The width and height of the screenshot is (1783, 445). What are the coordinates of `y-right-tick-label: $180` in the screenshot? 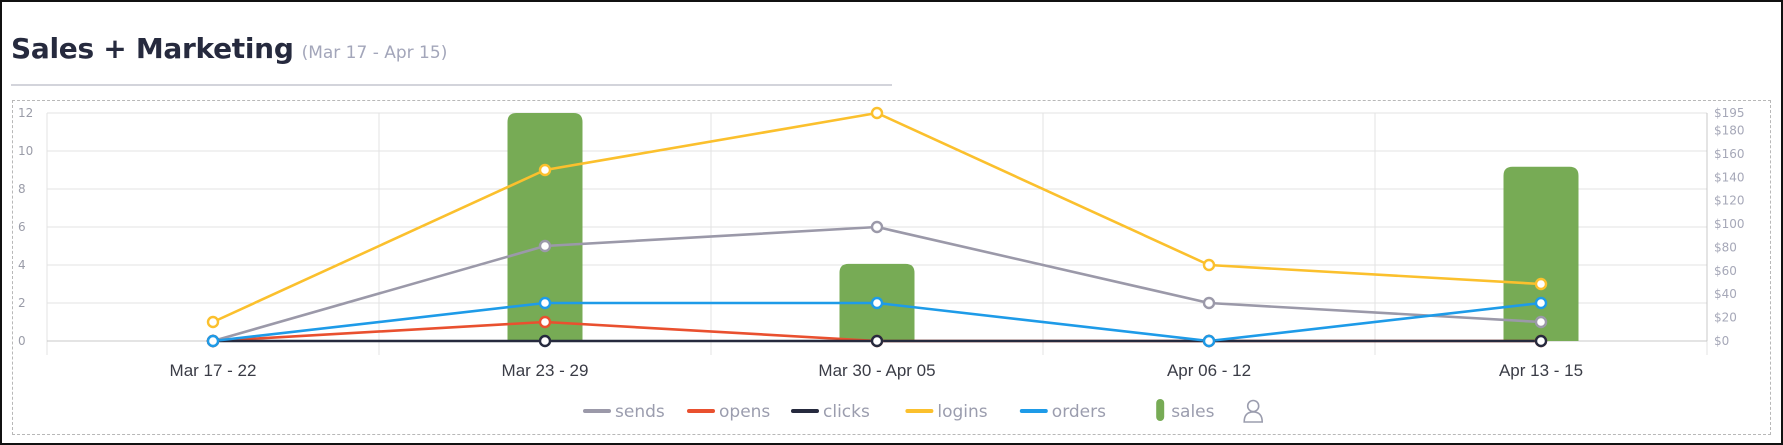 It's located at (1729, 131).